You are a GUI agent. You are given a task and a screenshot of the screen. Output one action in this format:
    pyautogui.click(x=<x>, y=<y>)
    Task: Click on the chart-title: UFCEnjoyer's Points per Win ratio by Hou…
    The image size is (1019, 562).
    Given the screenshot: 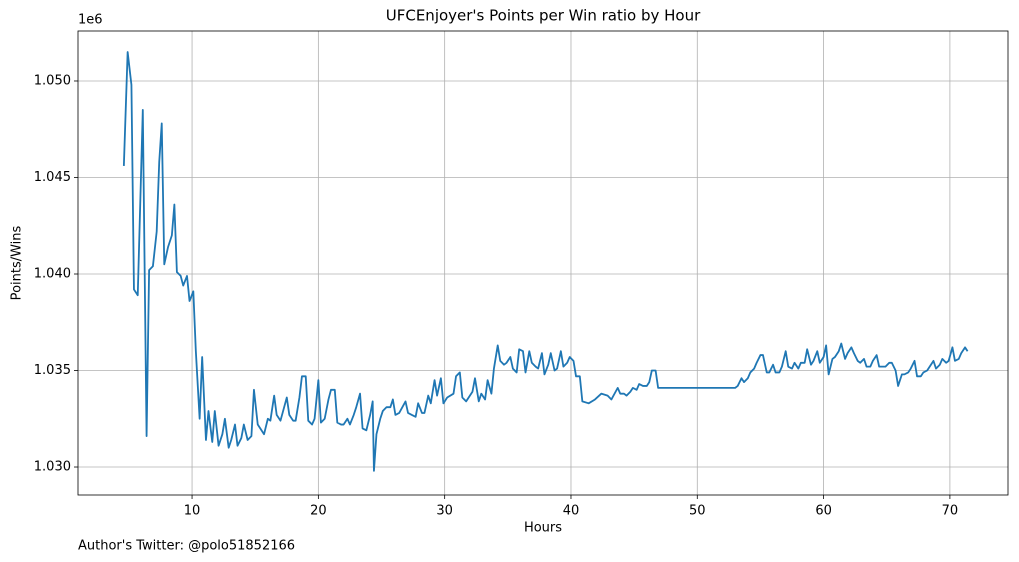 What is the action you would take?
    pyautogui.click(x=543, y=16)
    